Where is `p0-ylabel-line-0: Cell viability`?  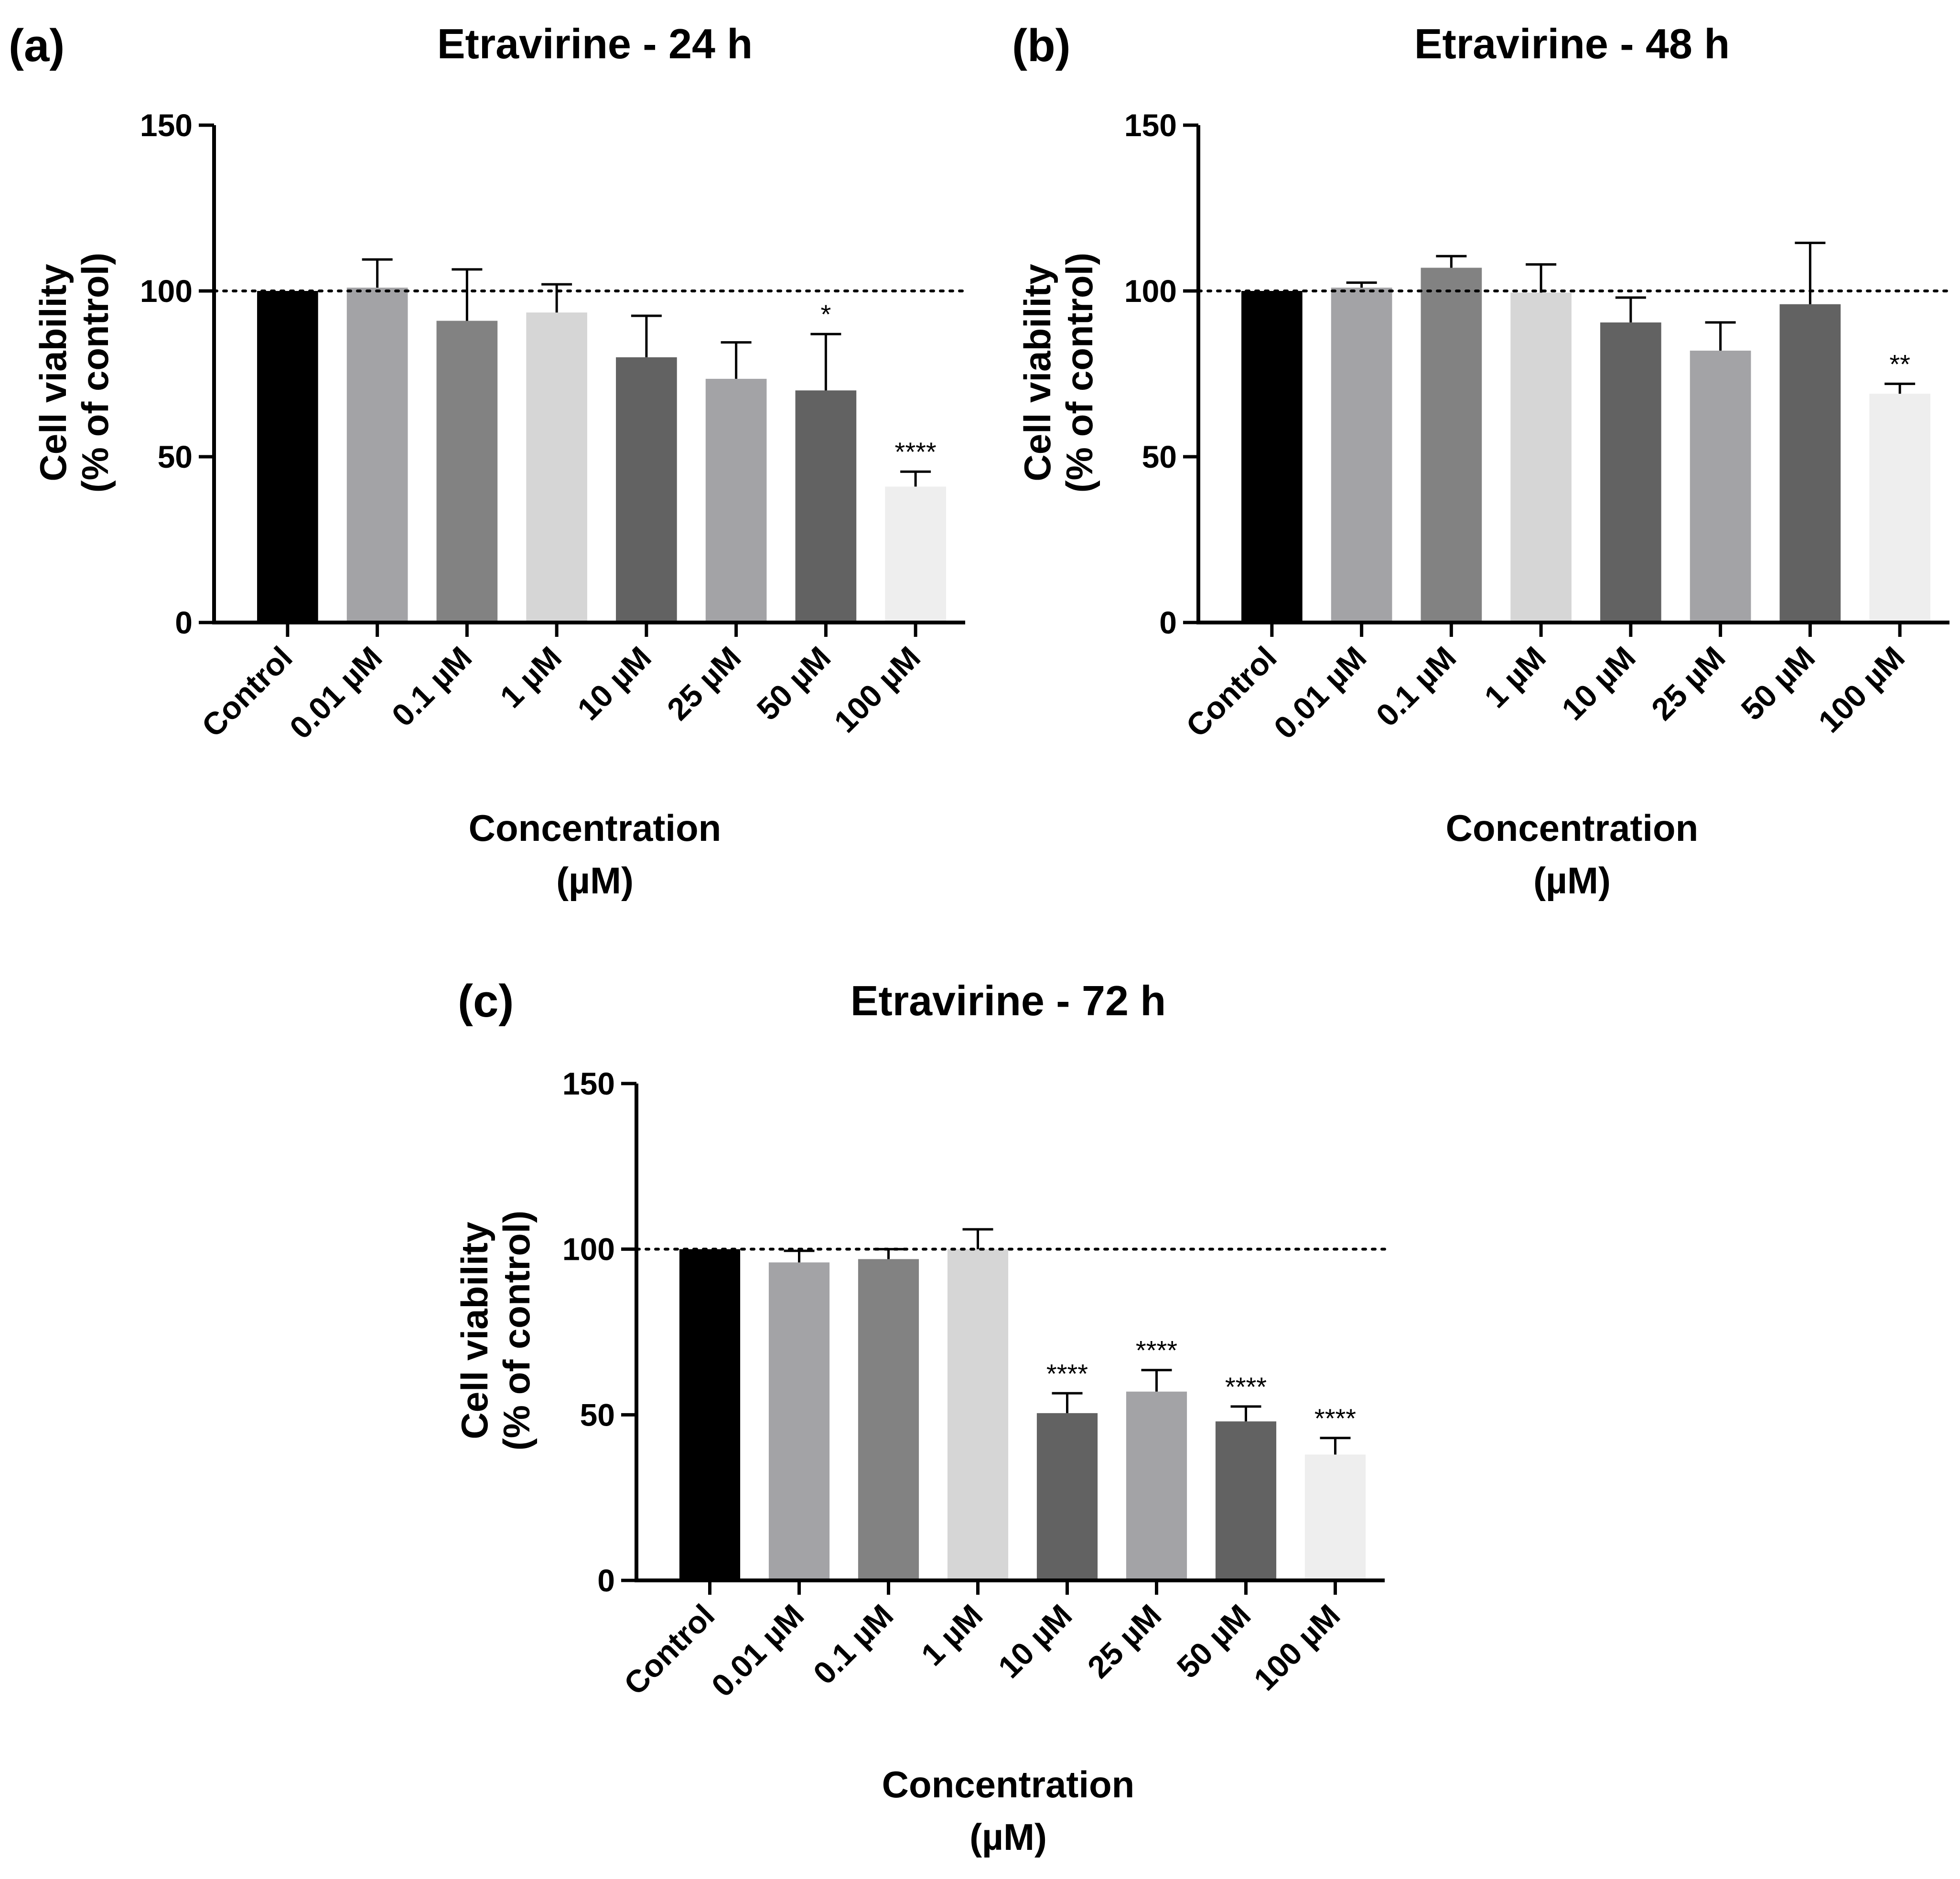
p0-ylabel-line-0: Cell viability is located at coordinates (53, 372).